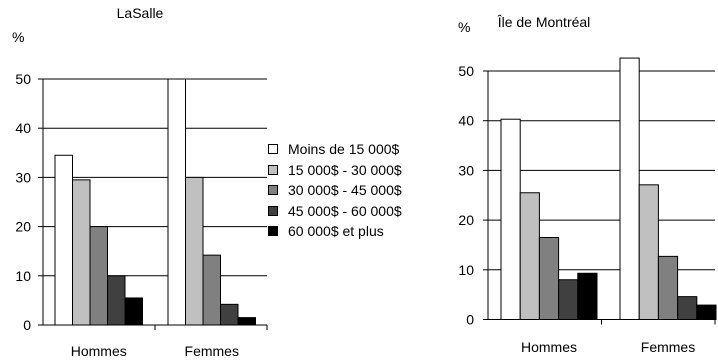 This screenshot has height=360, width=718. What do you see at coordinates (345, 190) in the screenshot?
I see `legend-label: 30 000$ - 45 000$` at bounding box center [345, 190].